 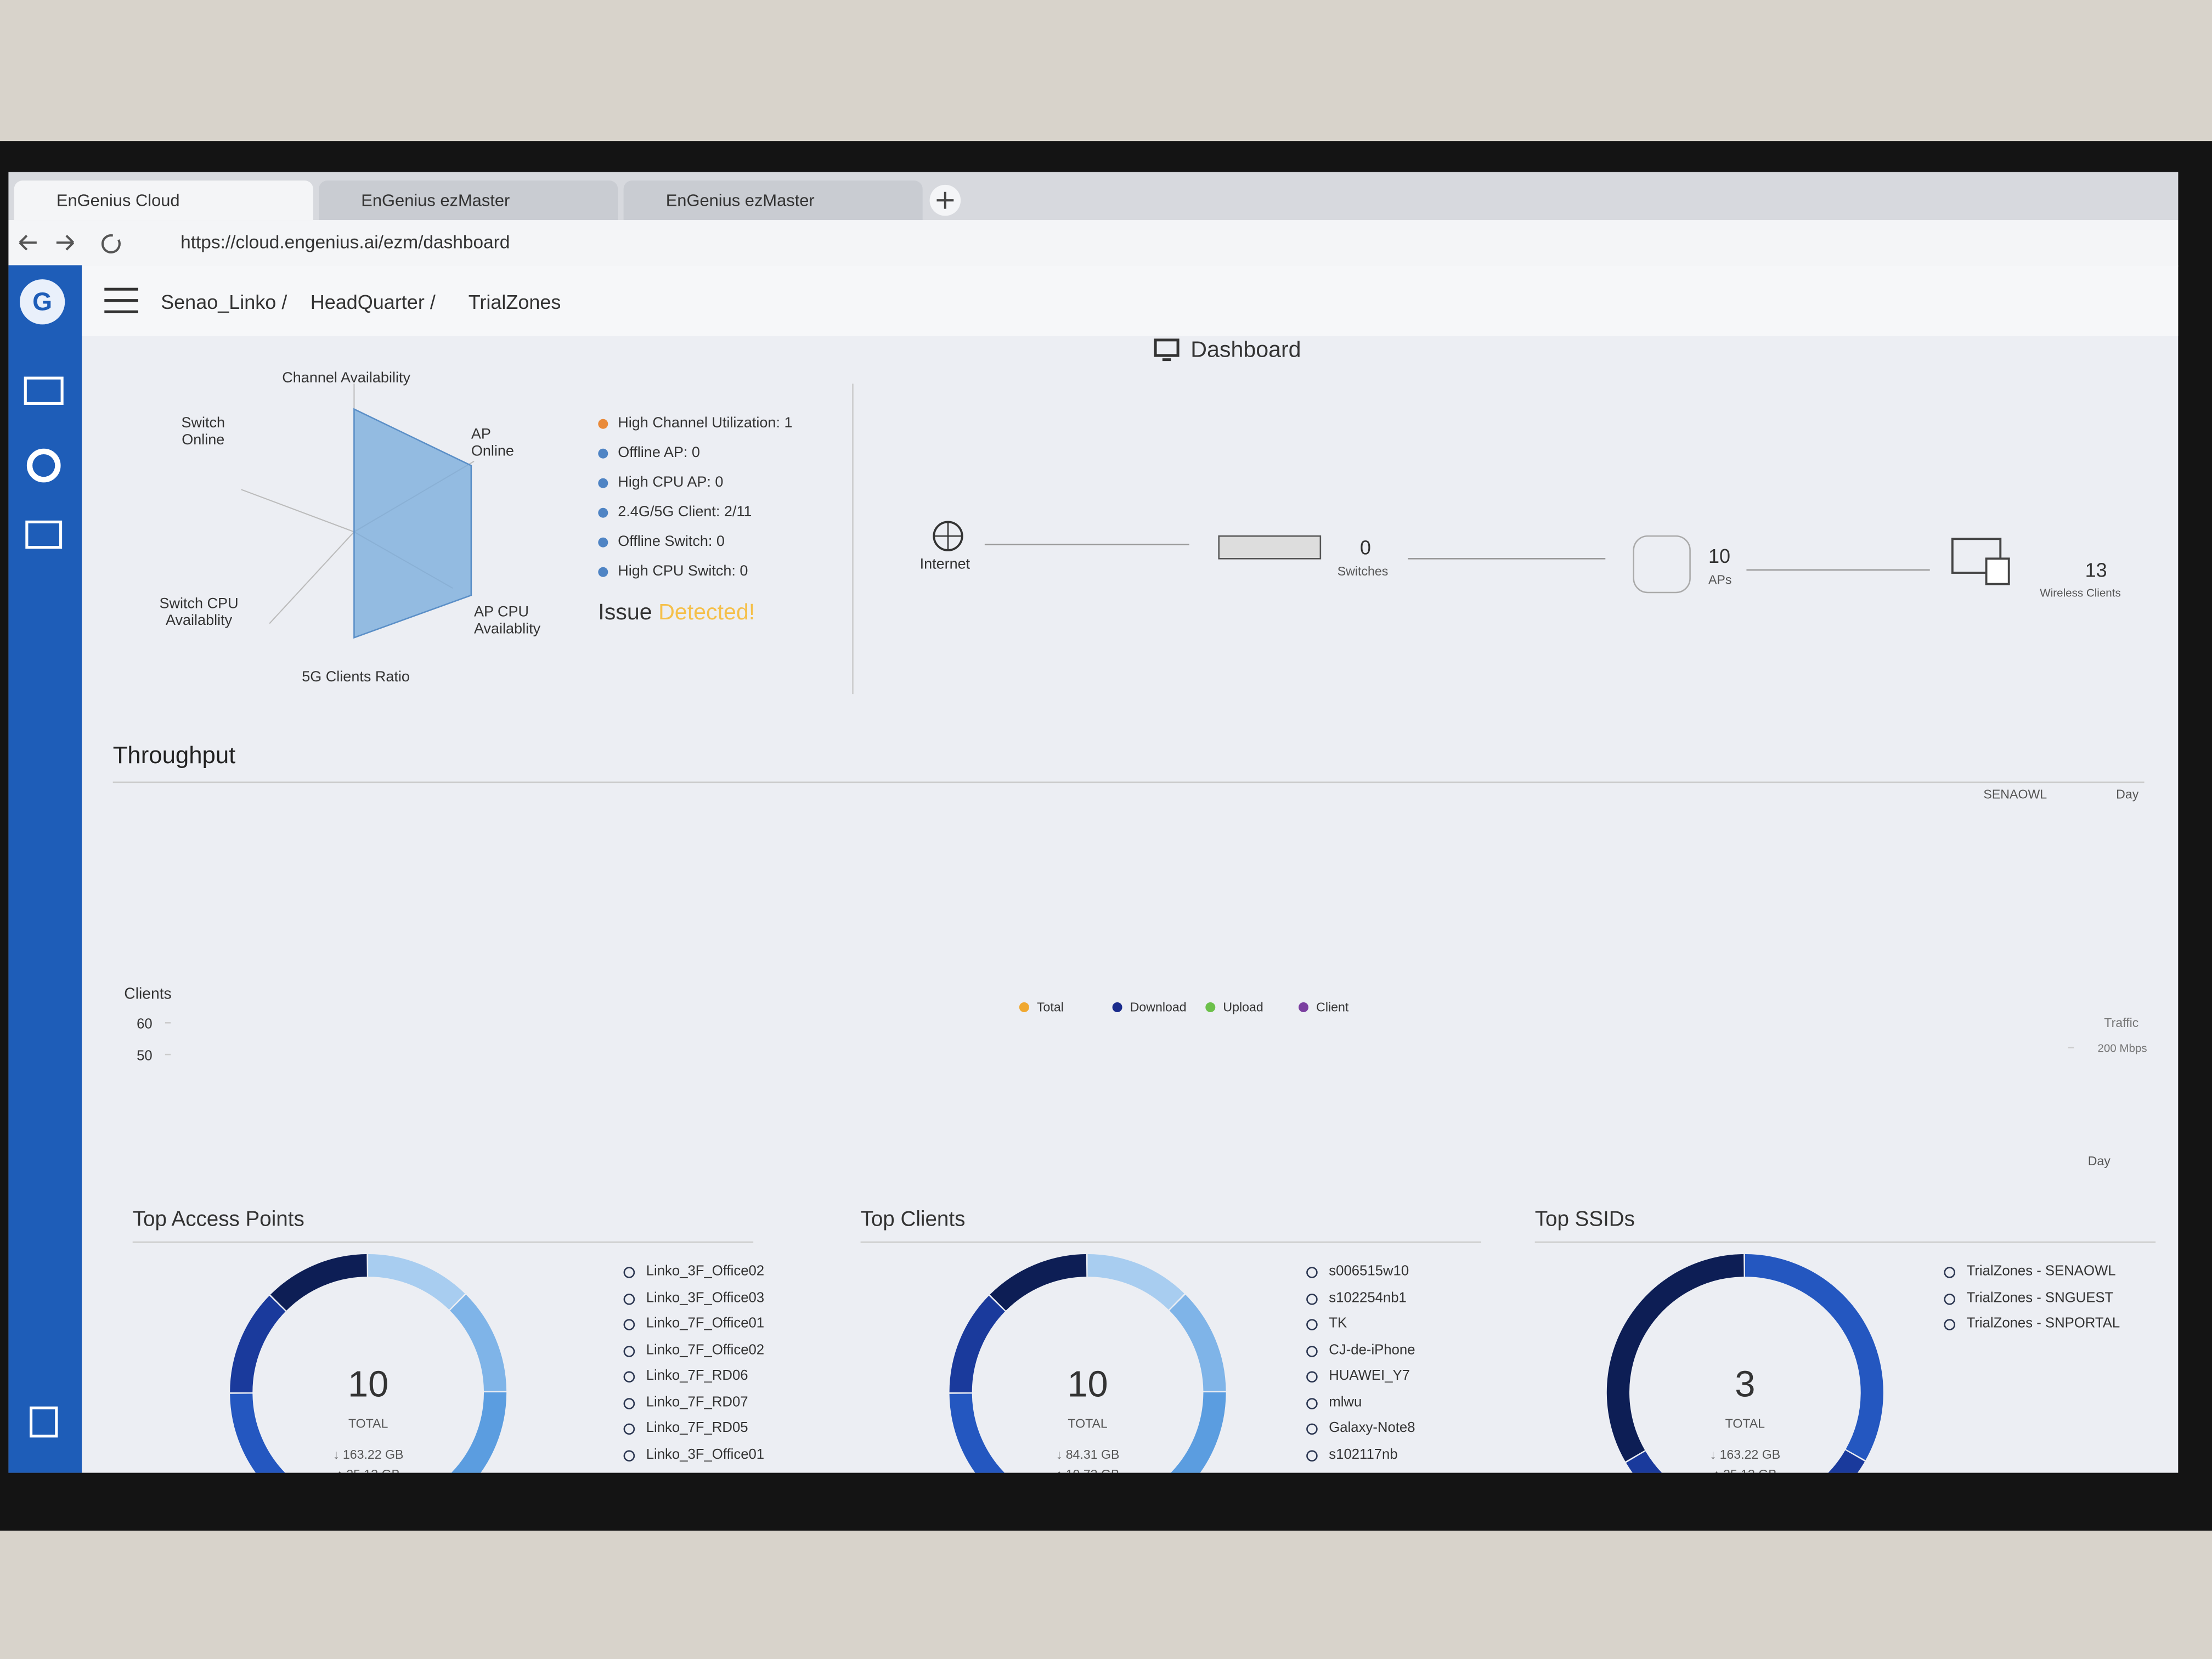 What do you see at coordinates (121, 301) in the screenshot?
I see `menu-button` at bounding box center [121, 301].